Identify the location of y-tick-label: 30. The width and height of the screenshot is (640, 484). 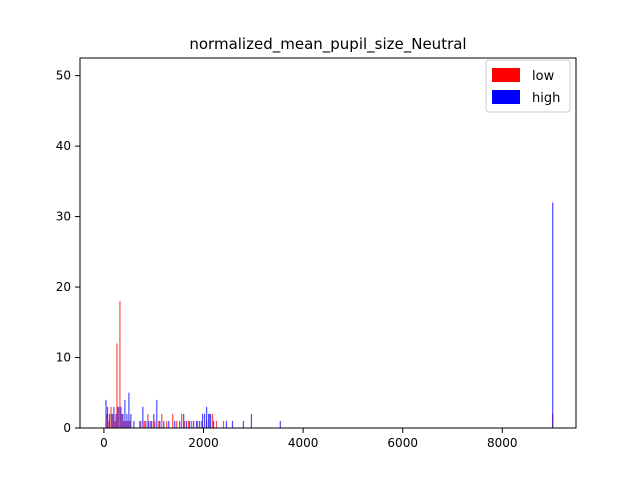
(63, 217).